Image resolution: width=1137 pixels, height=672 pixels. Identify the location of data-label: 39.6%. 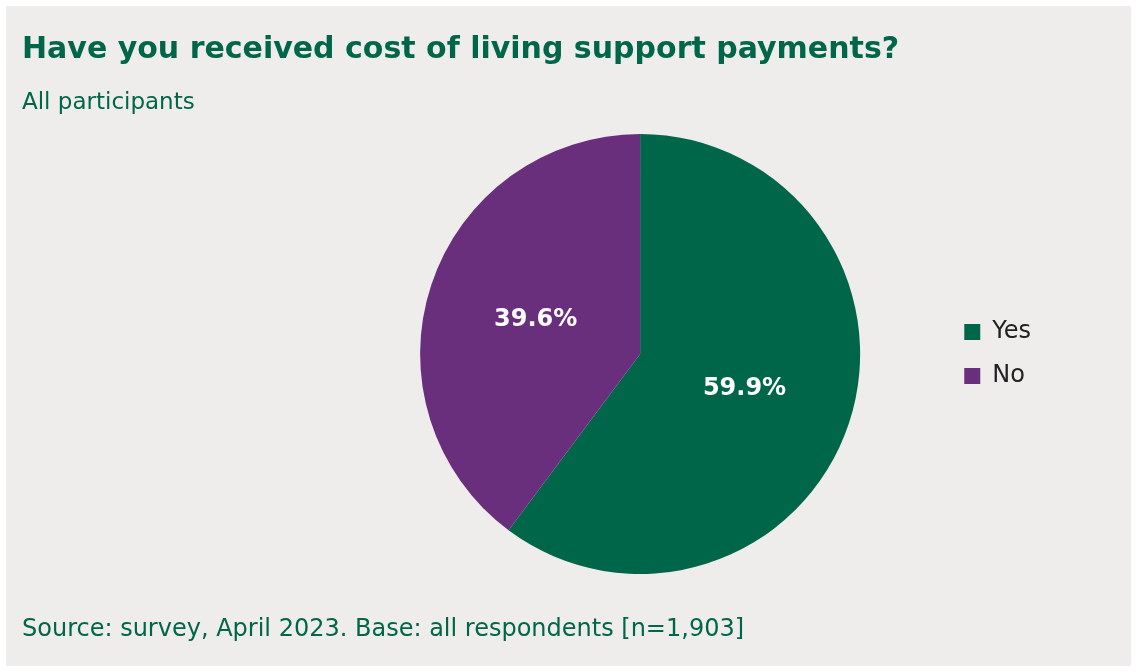
(536, 317).